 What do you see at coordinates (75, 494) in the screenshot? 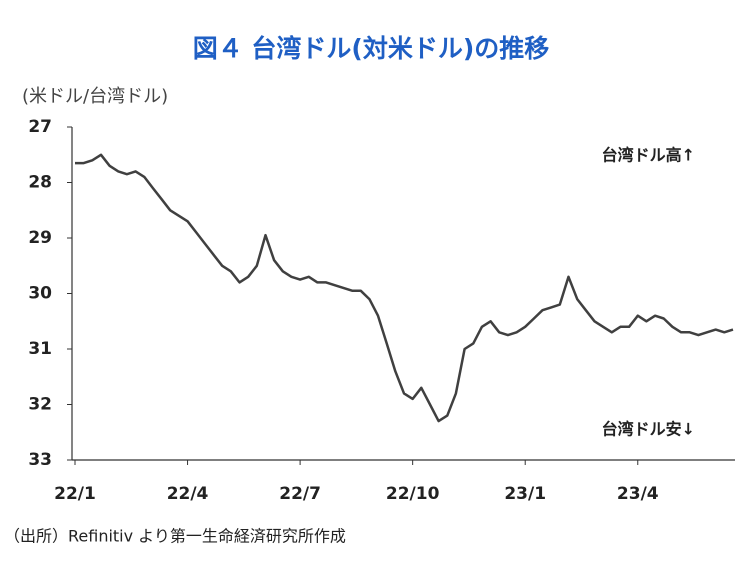
I see `x-tick-label: 22/1` at bounding box center [75, 494].